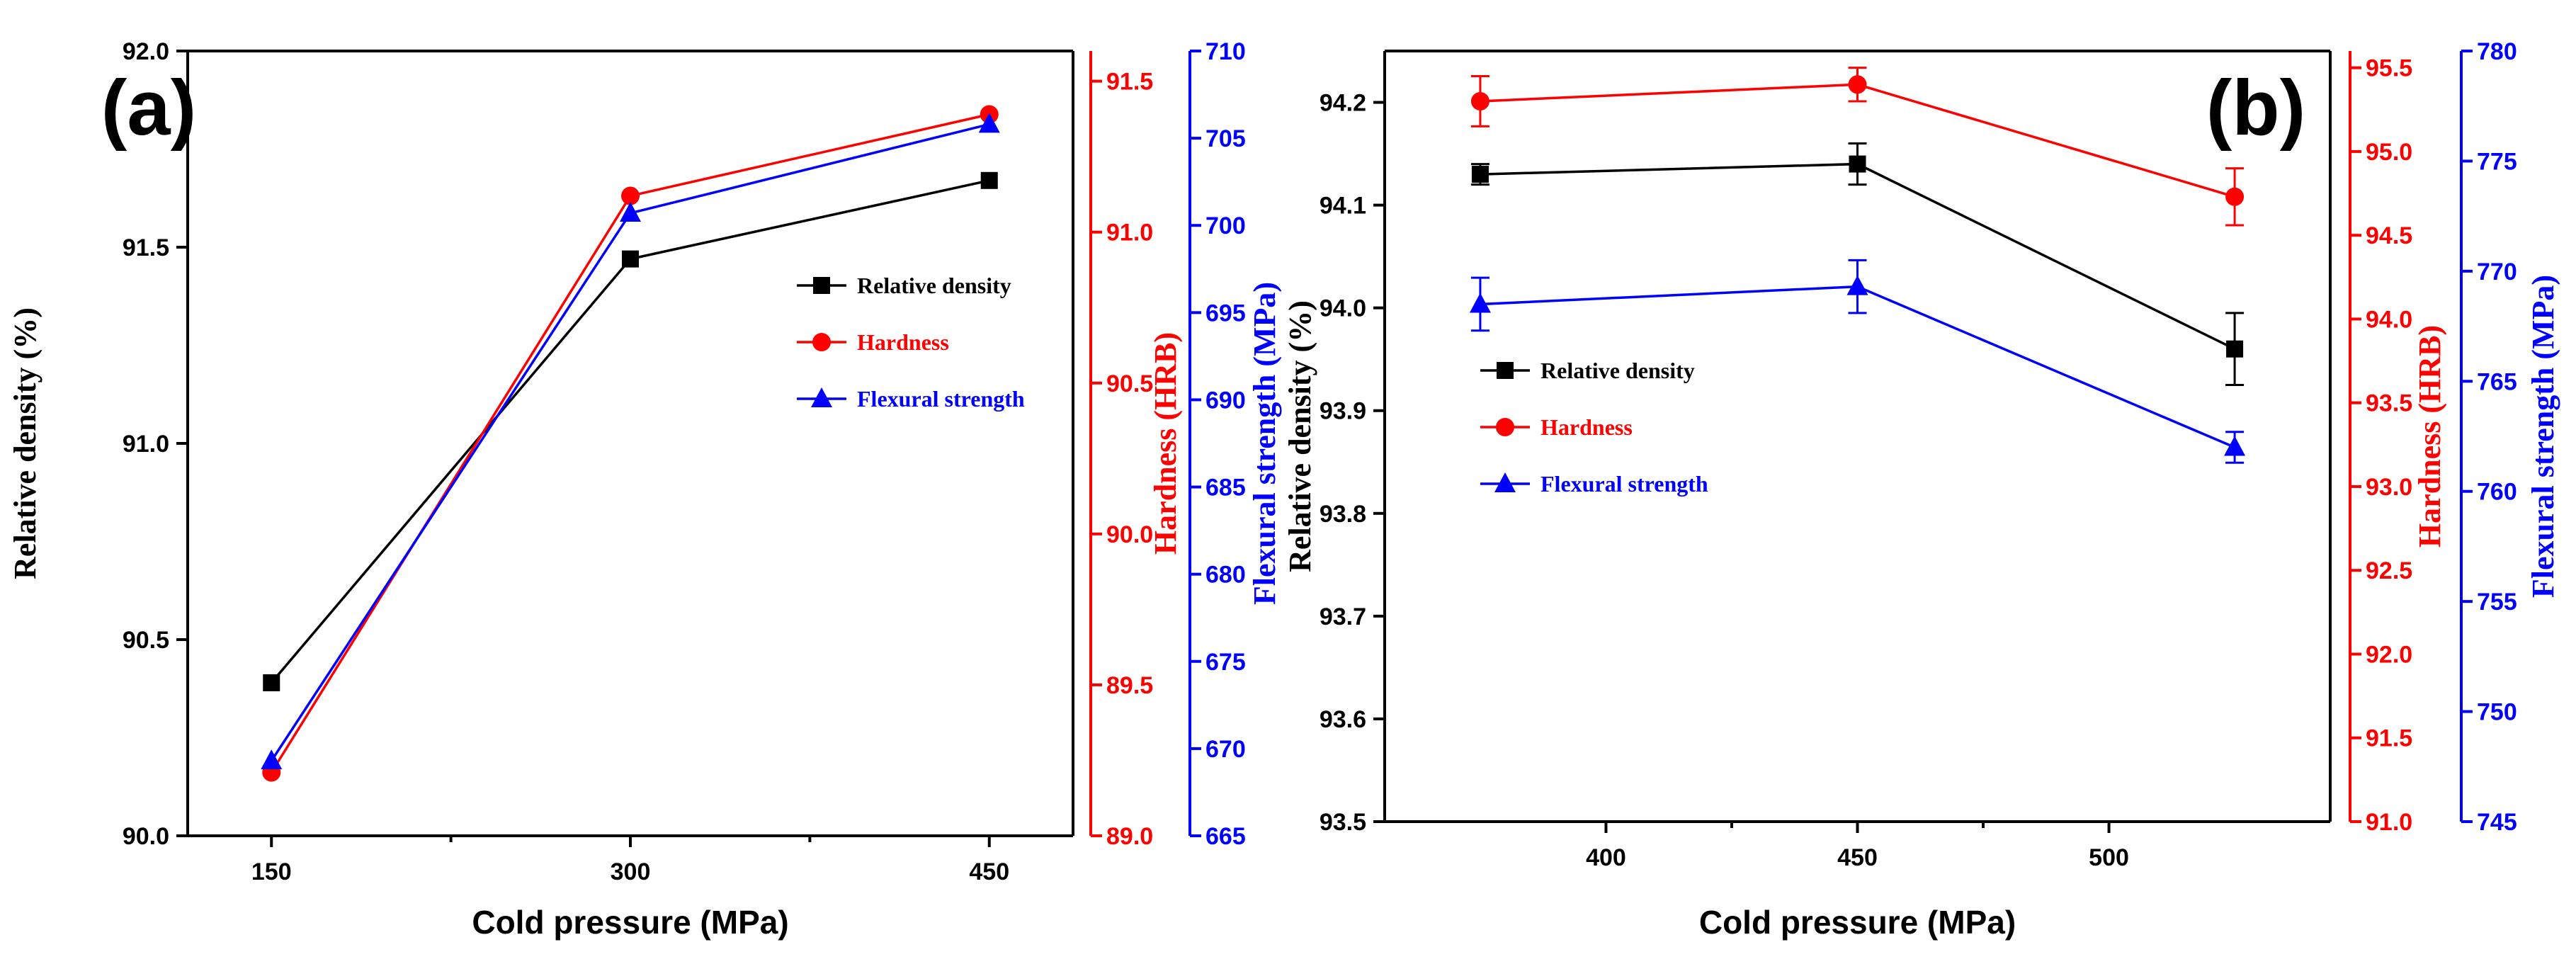 The image size is (2576, 964). Describe the element at coordinates (1343, 617) in the screenshot. I see `left-tick-label: 93.7` at that location.